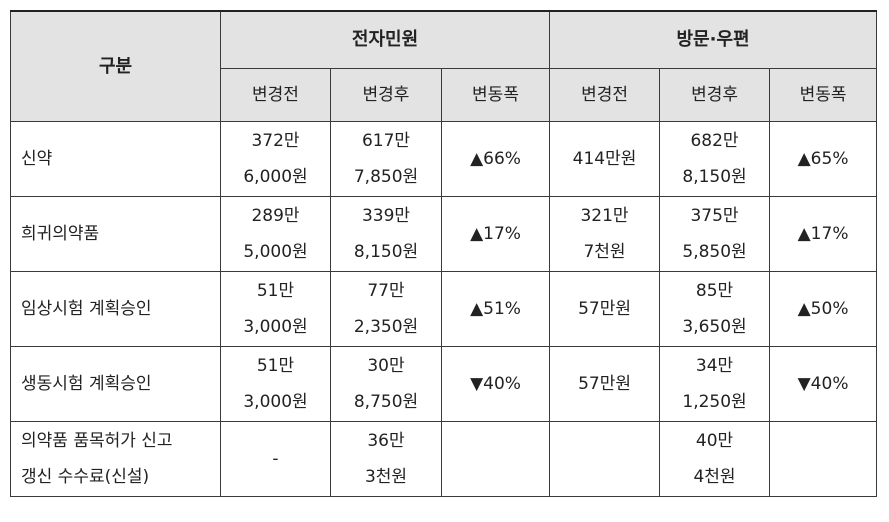  Describe the element at coordinates (386, 477) in the screenshot. I see `electronic-after-text: 3천원` at that location.